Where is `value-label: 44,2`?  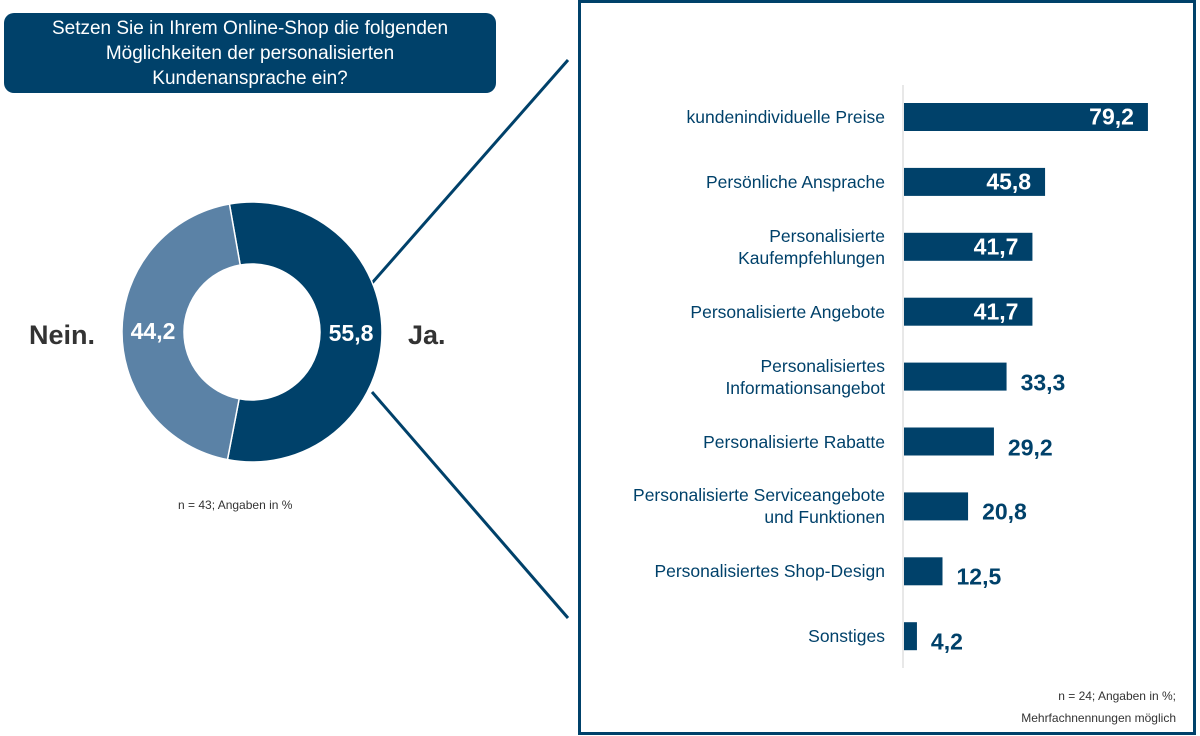 value-label: 44,2 is located at coordinates (153, 331).